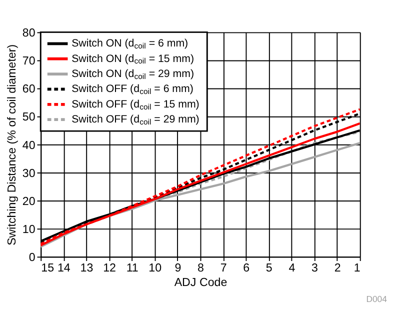  What do you see at coordinates (29, 145) in the screenshot?
I see `y-tick-label: 40` at bounding box center [29, 145].